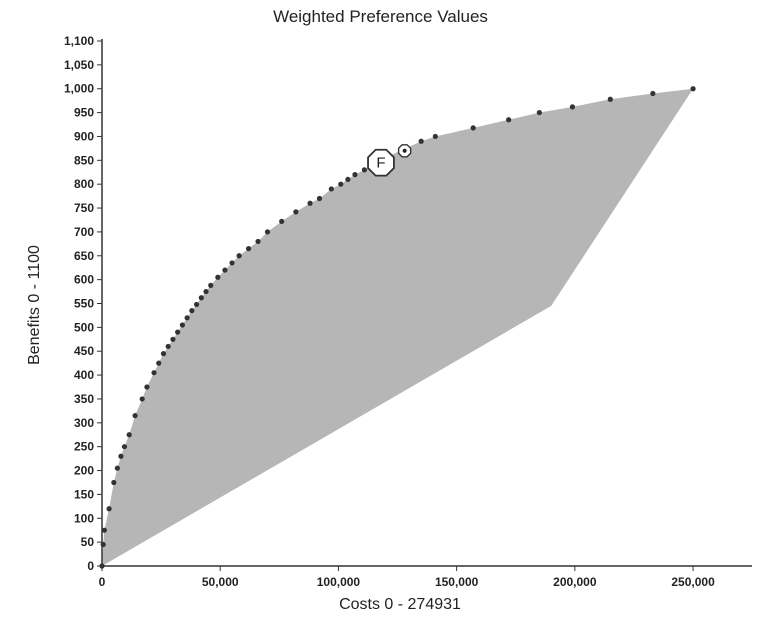  Describe the element at coordinates (84, 423) in the screenshot. I see `y-tick-label: 300` at that location.